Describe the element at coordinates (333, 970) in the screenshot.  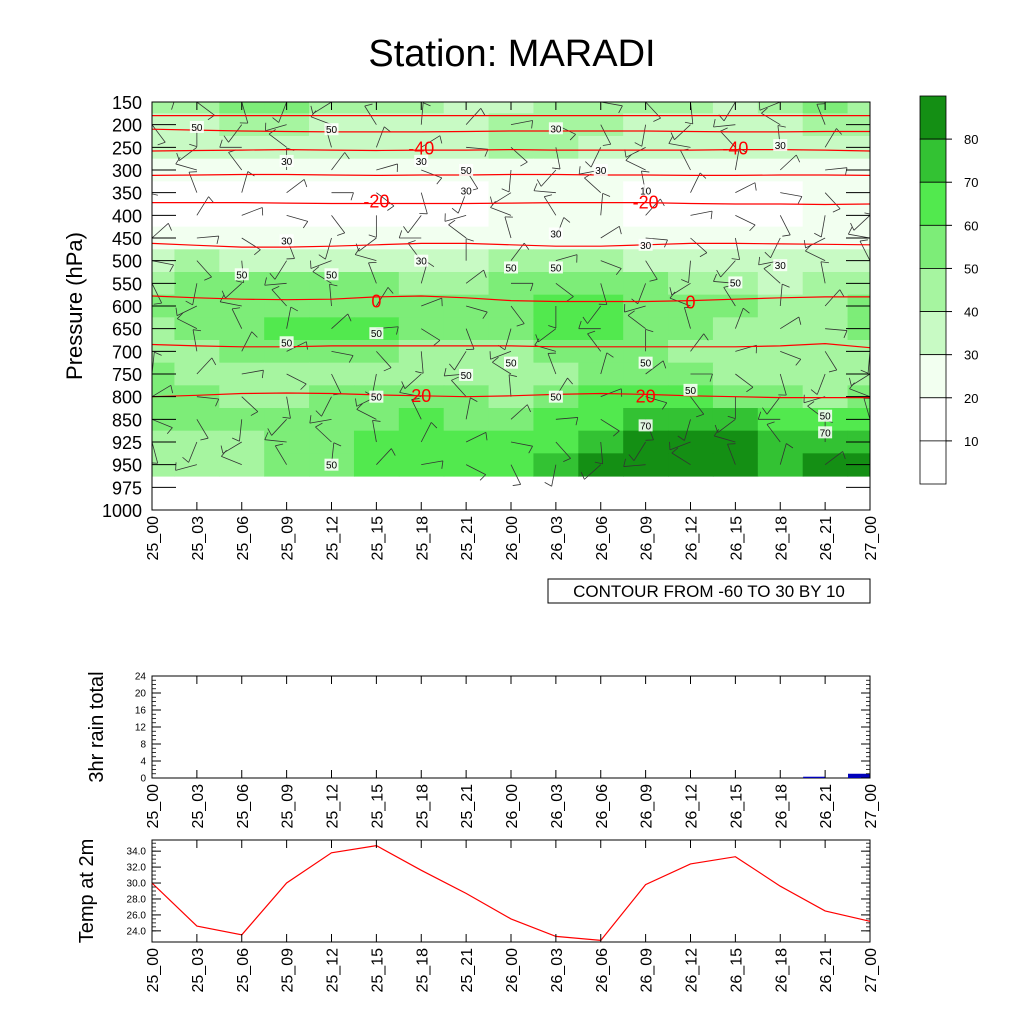
I see `temperature-x-tick-label: 25_12` at that location.